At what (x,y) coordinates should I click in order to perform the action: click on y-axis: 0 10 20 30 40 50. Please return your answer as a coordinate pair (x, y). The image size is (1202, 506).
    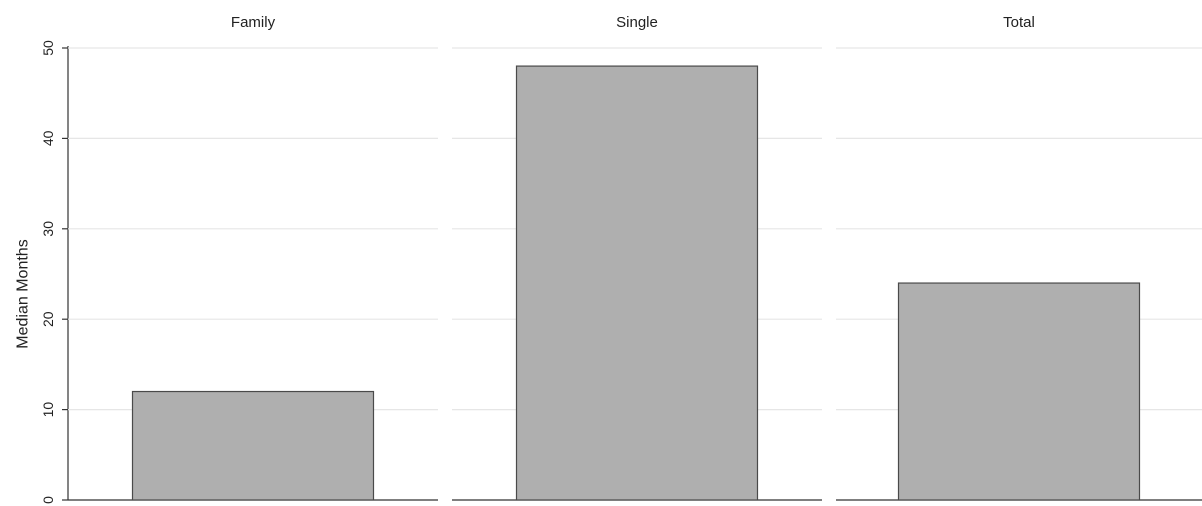
    Looking at the image, I should click on (54, 272).